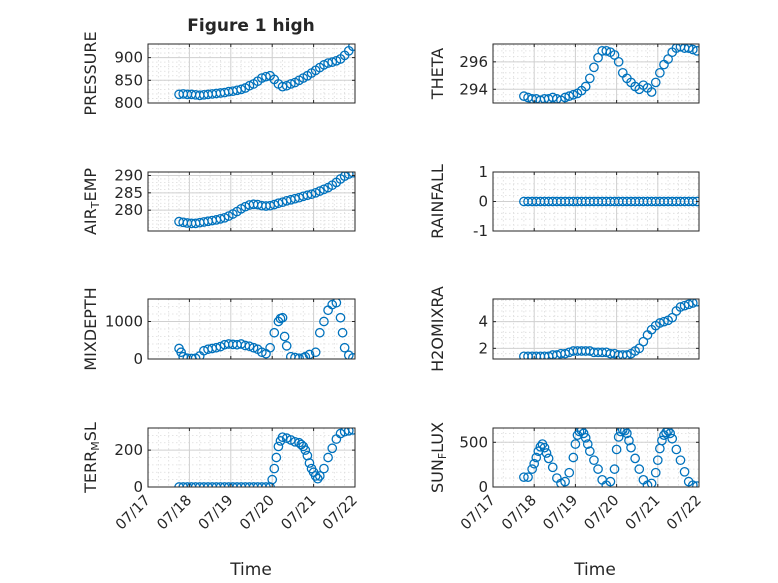 The image size is (778, 583). I want to click on y-tick-label: 4, so click(483, 322).